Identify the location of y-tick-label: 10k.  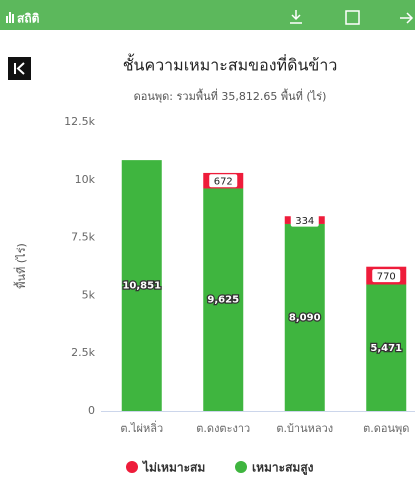
(85, 179).